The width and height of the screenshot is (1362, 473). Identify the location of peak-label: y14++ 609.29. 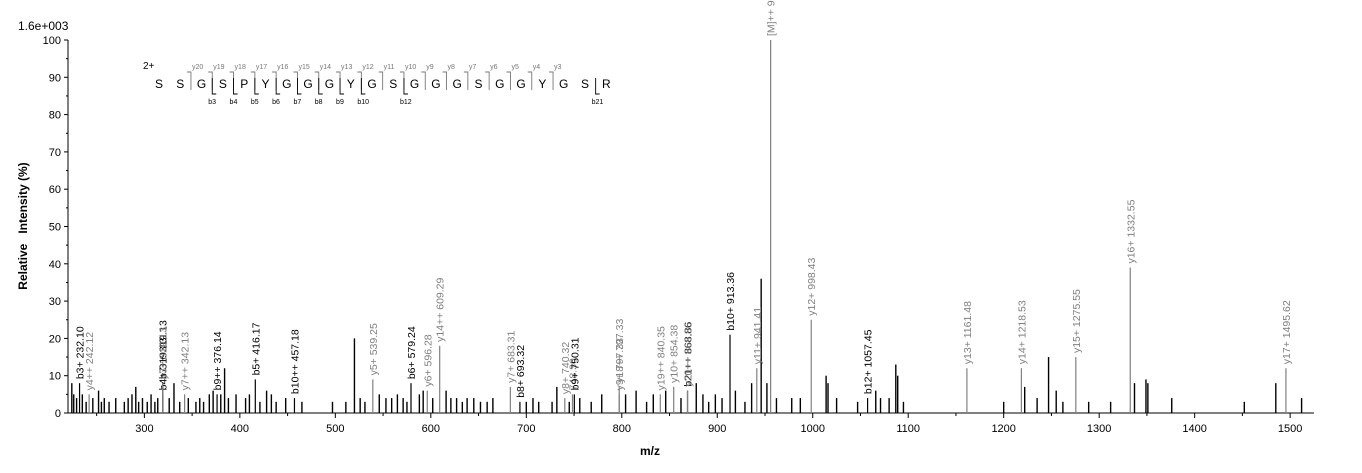
(441, 309).